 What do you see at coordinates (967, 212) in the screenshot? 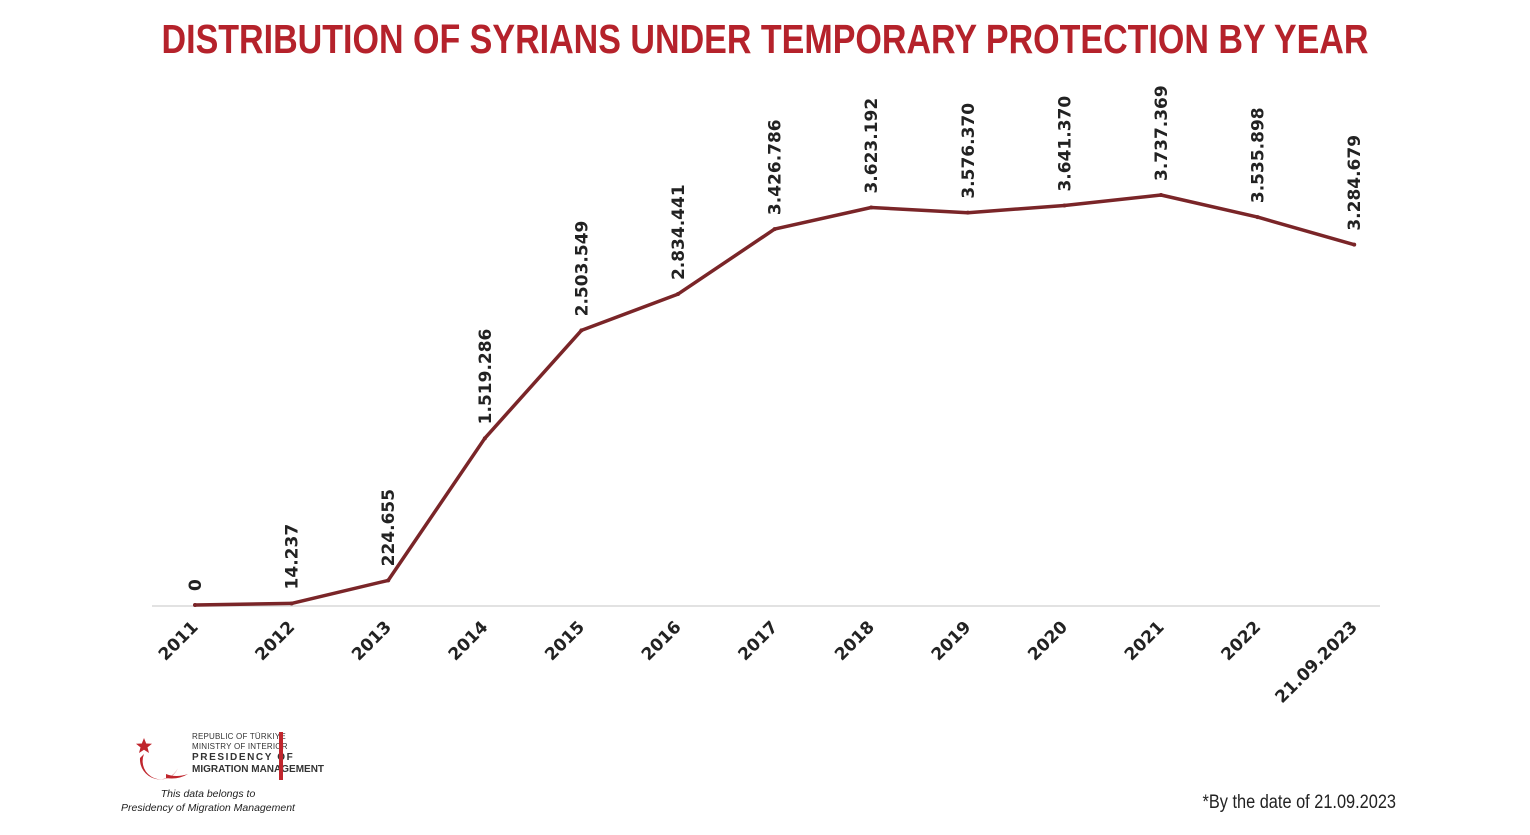
I see `data-point-2019` at bounding box center [967, 212].